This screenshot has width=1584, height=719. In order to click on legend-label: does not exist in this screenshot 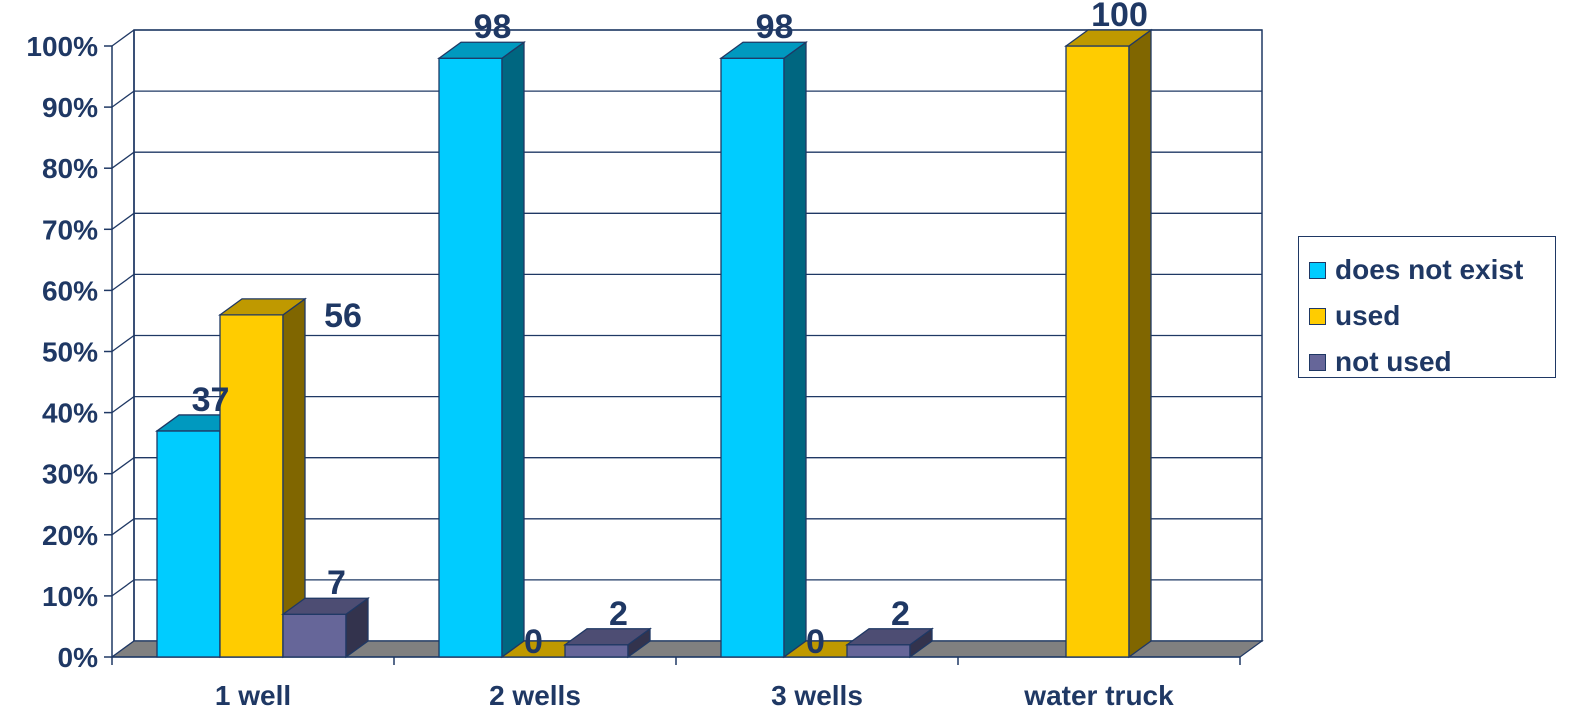, I will do `click(1429, 269)`.